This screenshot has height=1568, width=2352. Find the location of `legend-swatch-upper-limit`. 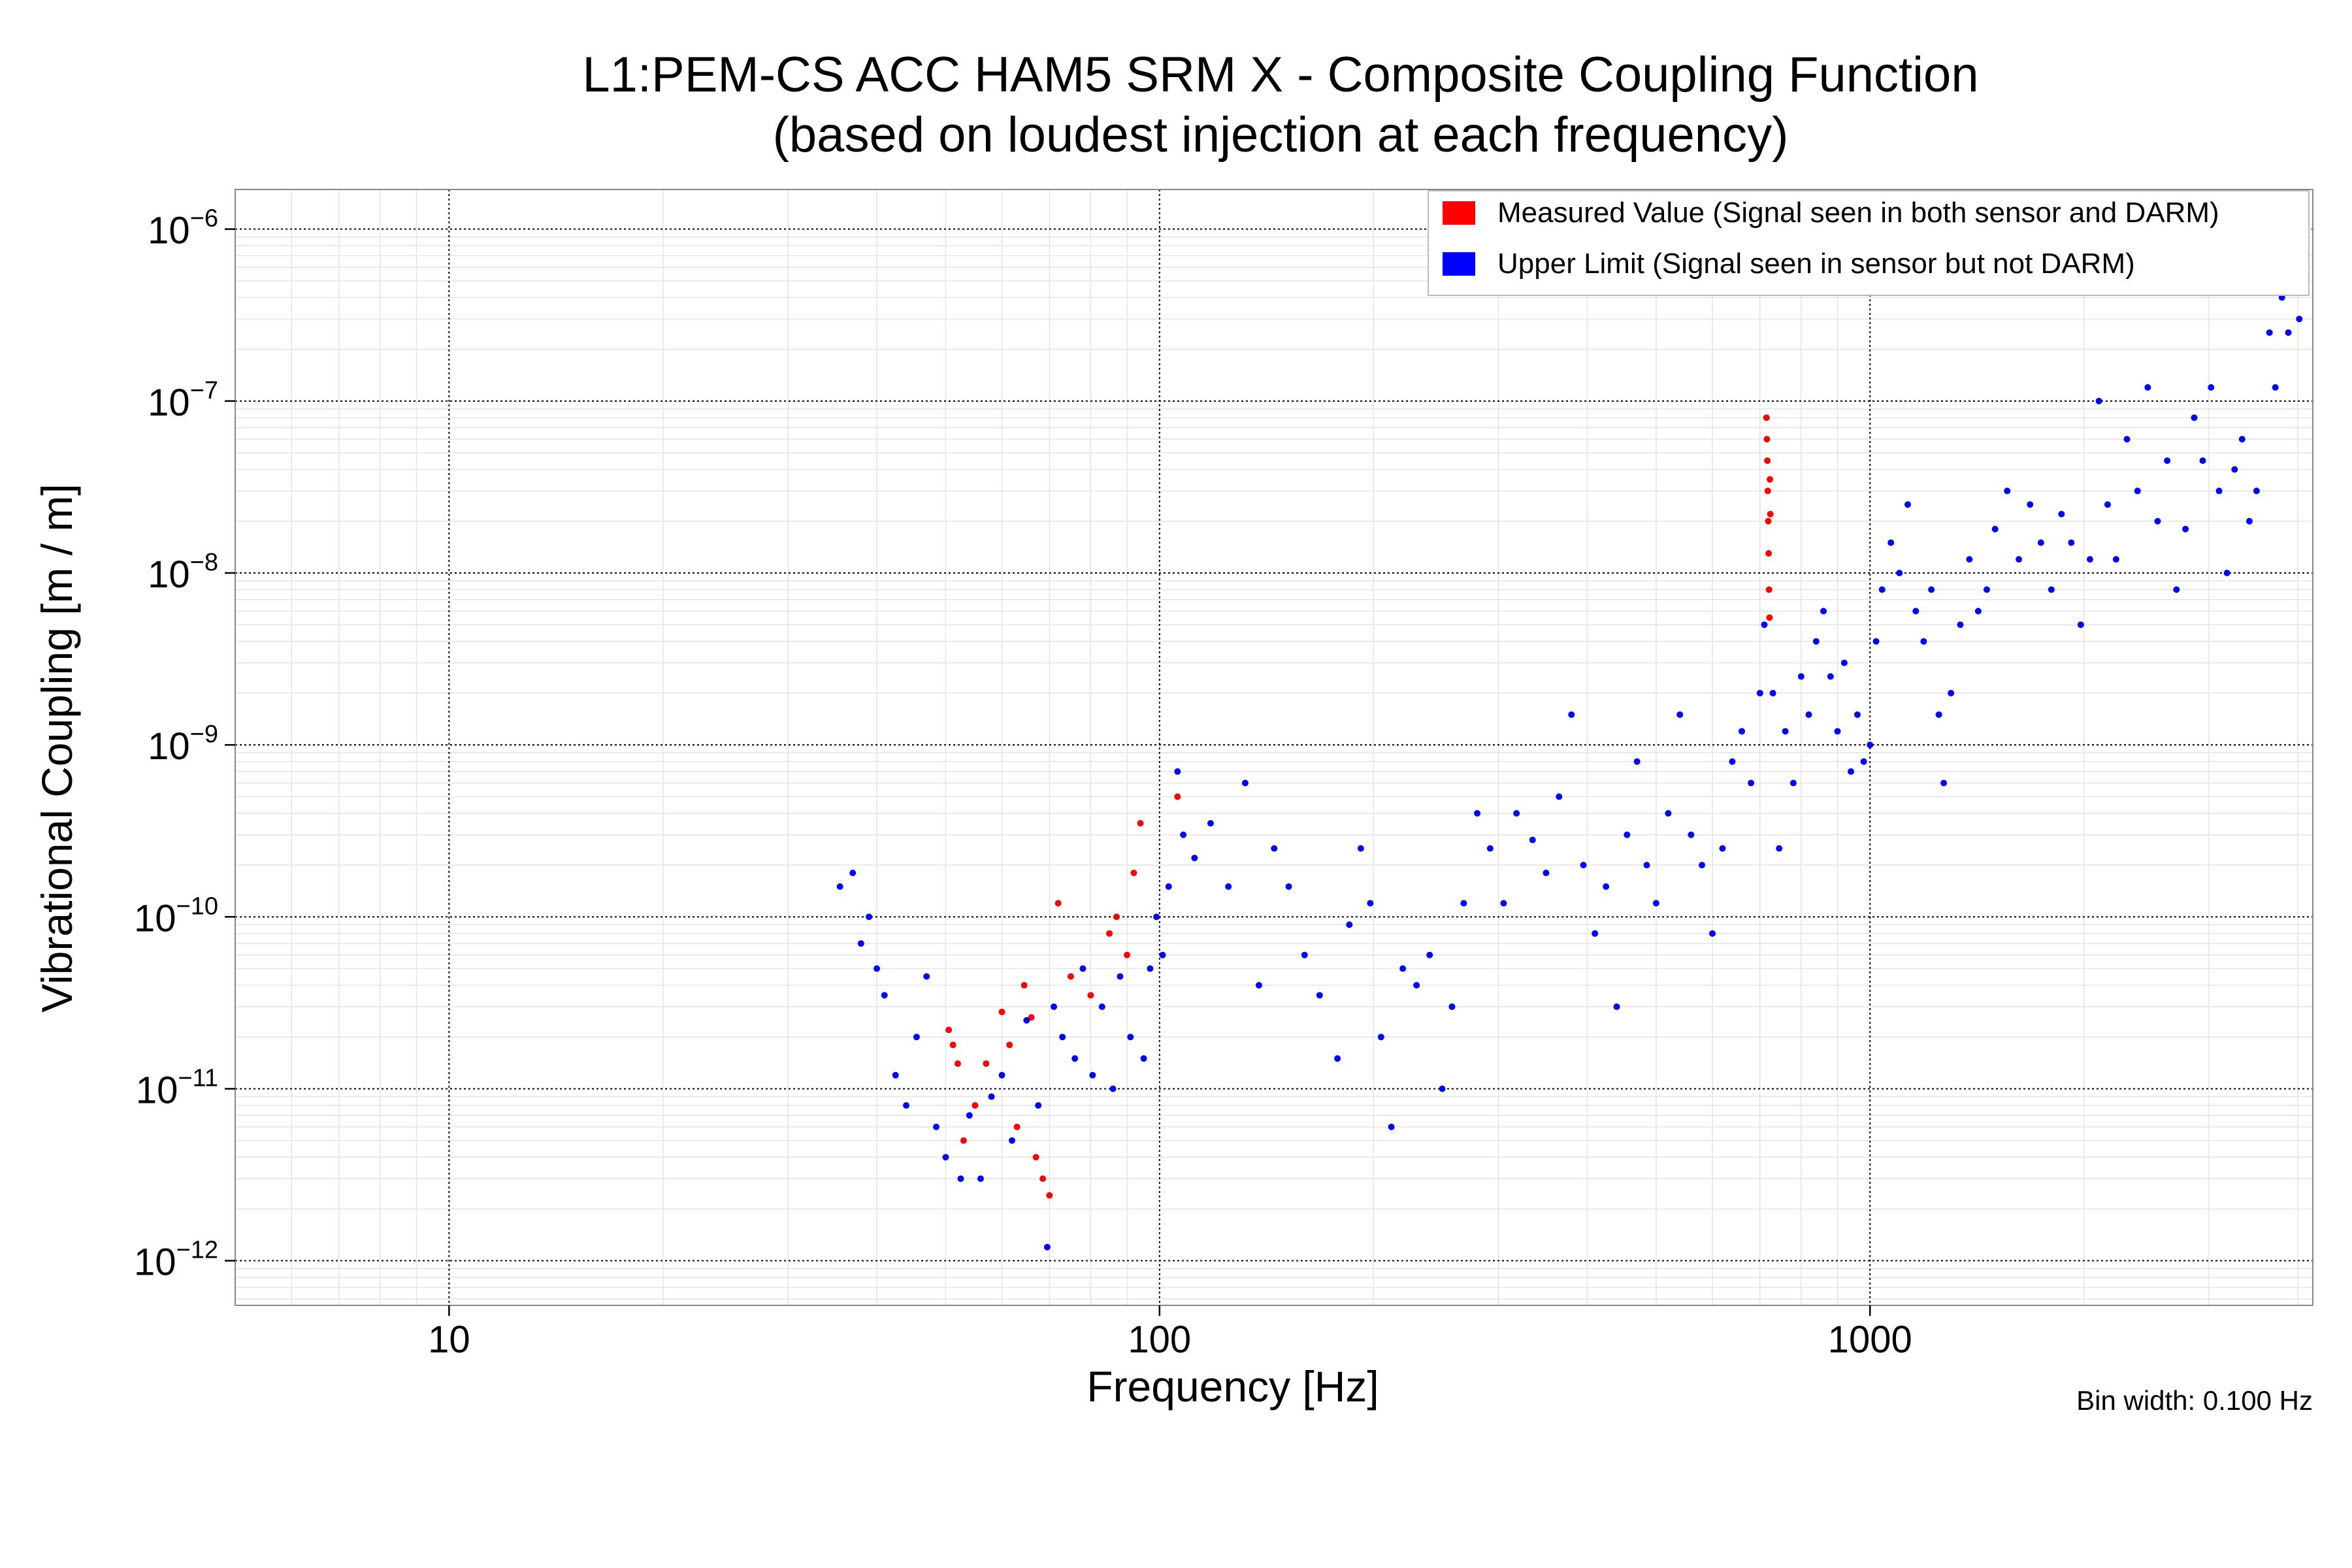

legend-swatch-upper-limit is located at coordinates (1459, 264).